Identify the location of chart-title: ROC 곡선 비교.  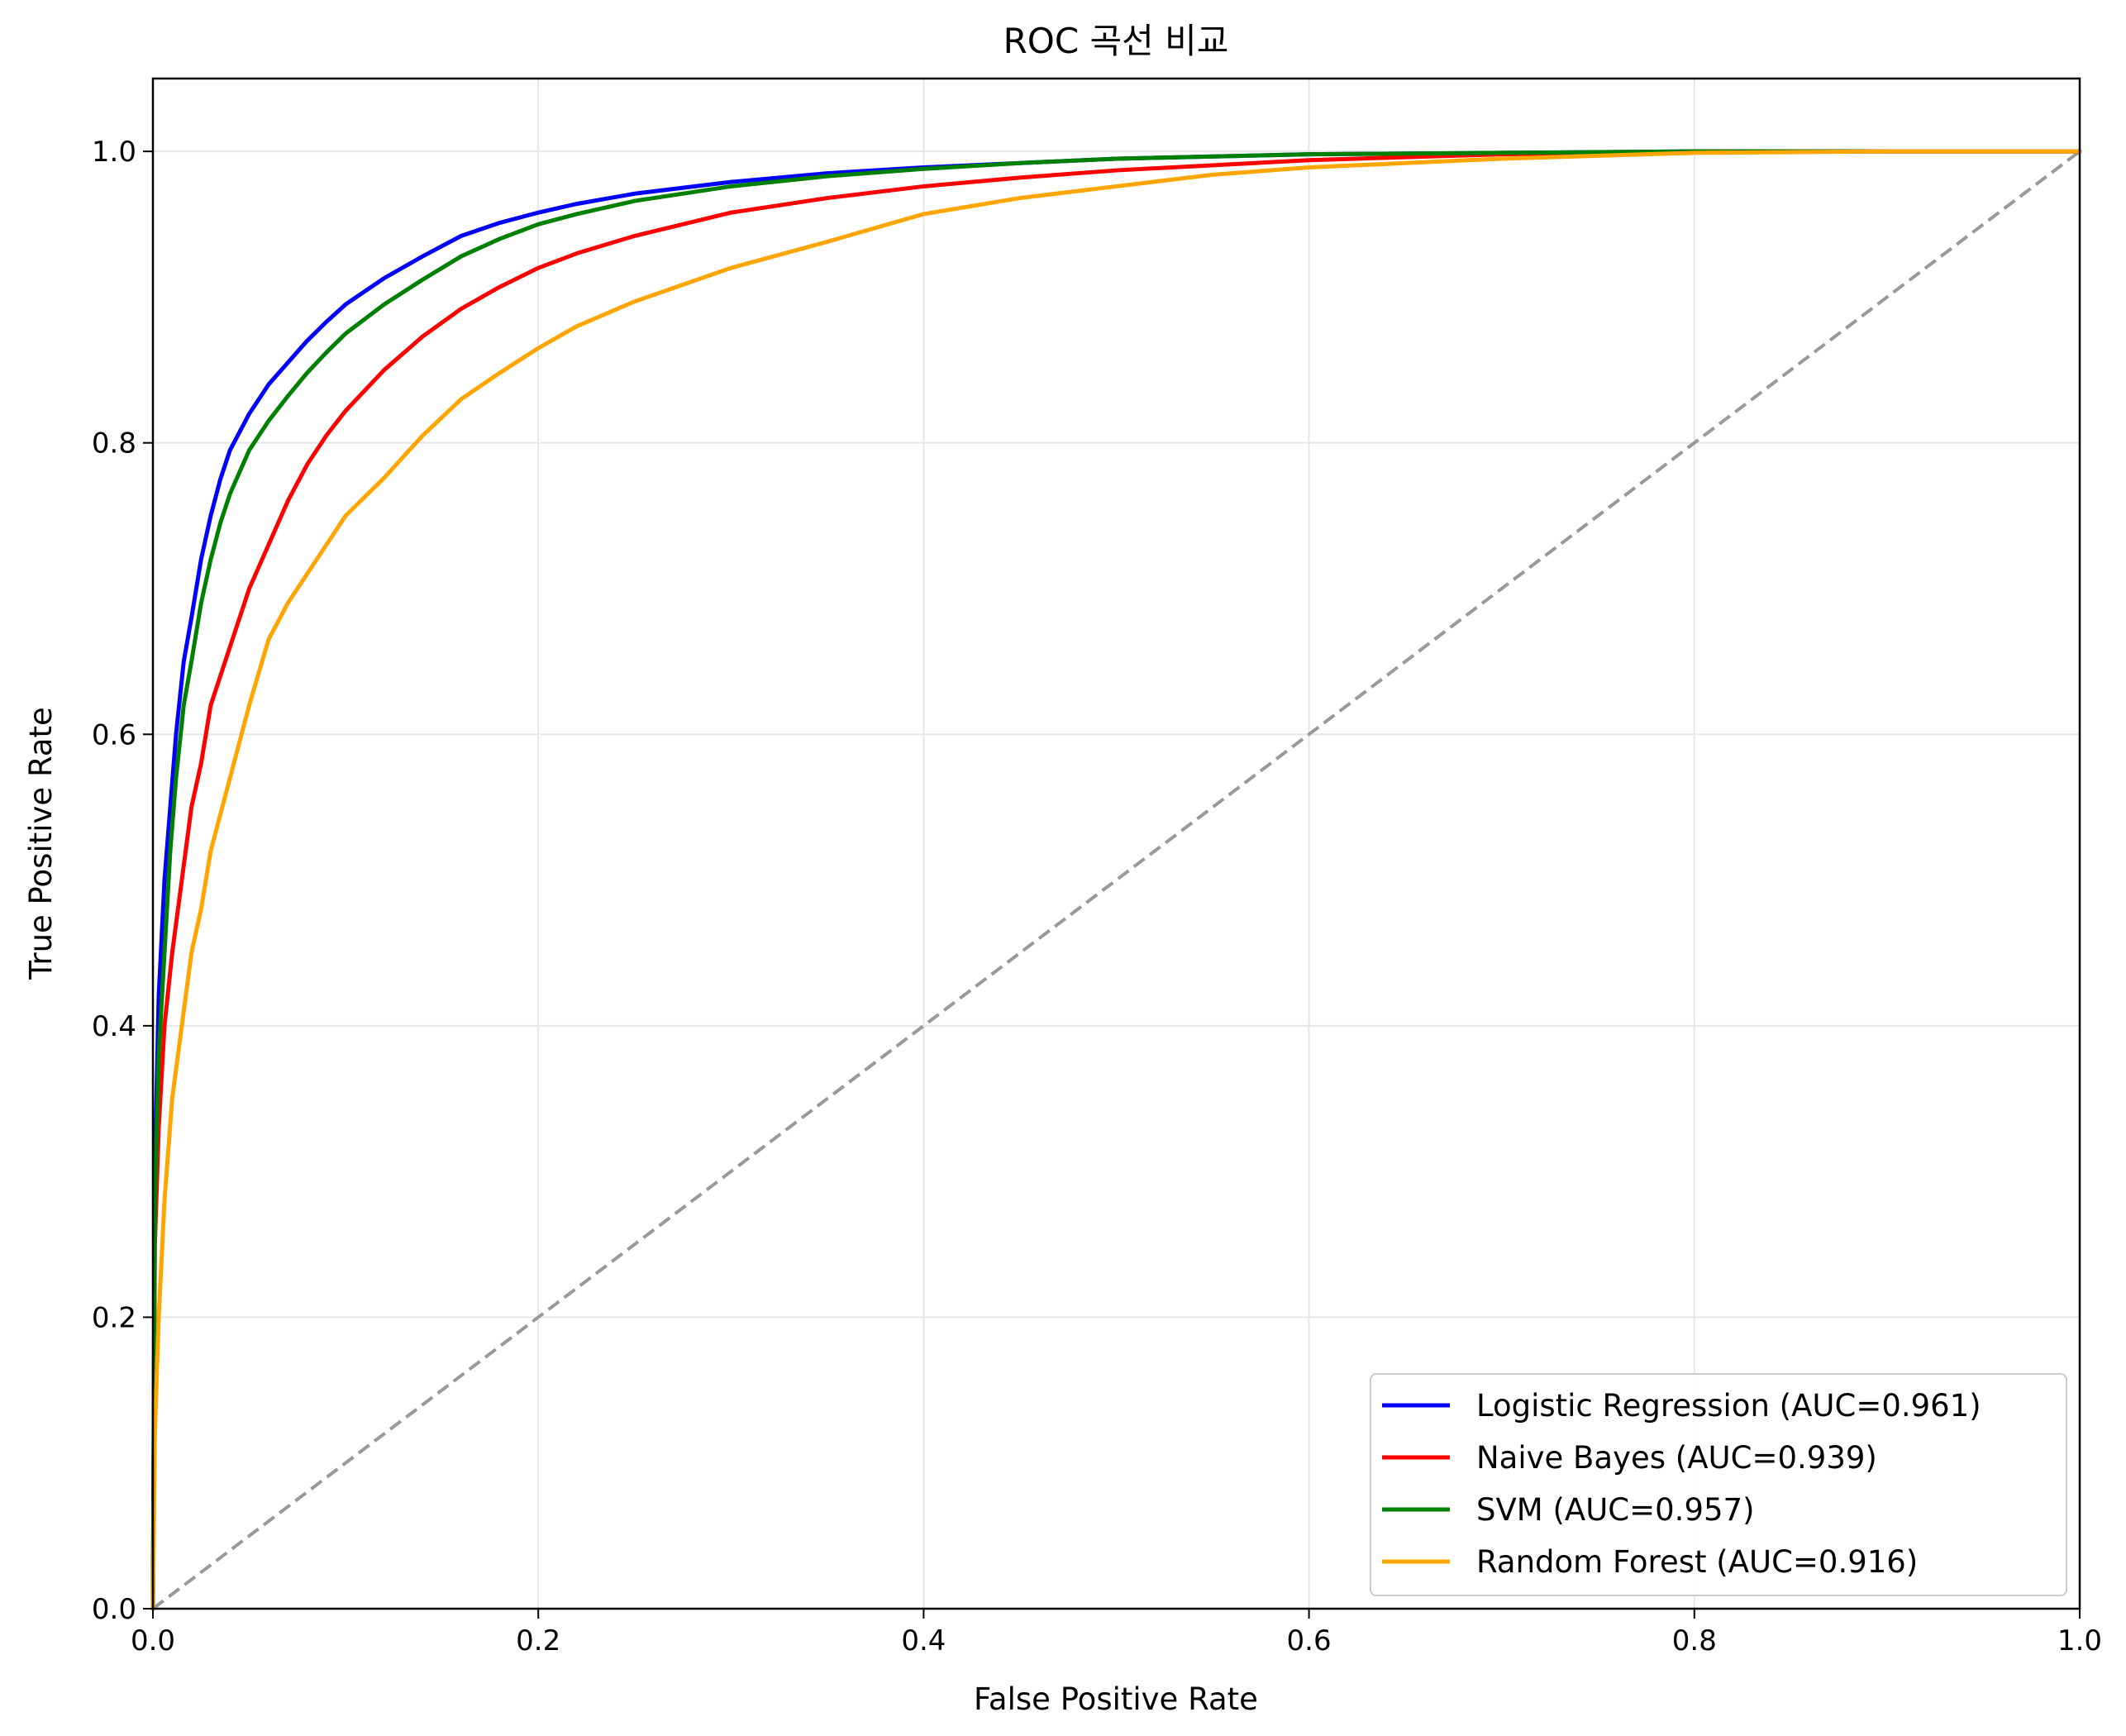
(1116, 41).